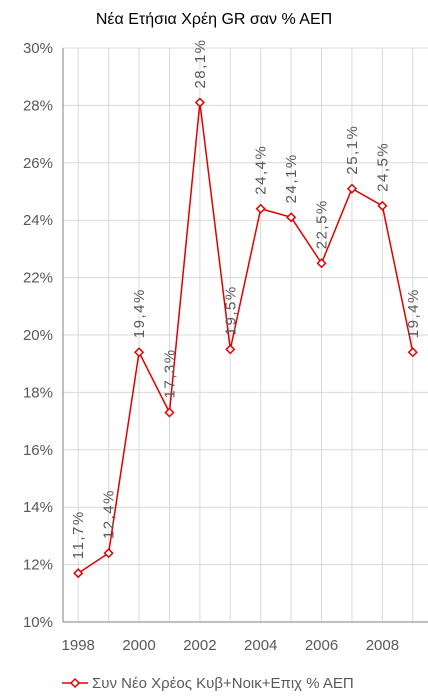  Describe the element at coordinates (38, 278) in the screenshot. I see `y-tick-label: 22%` at that location.